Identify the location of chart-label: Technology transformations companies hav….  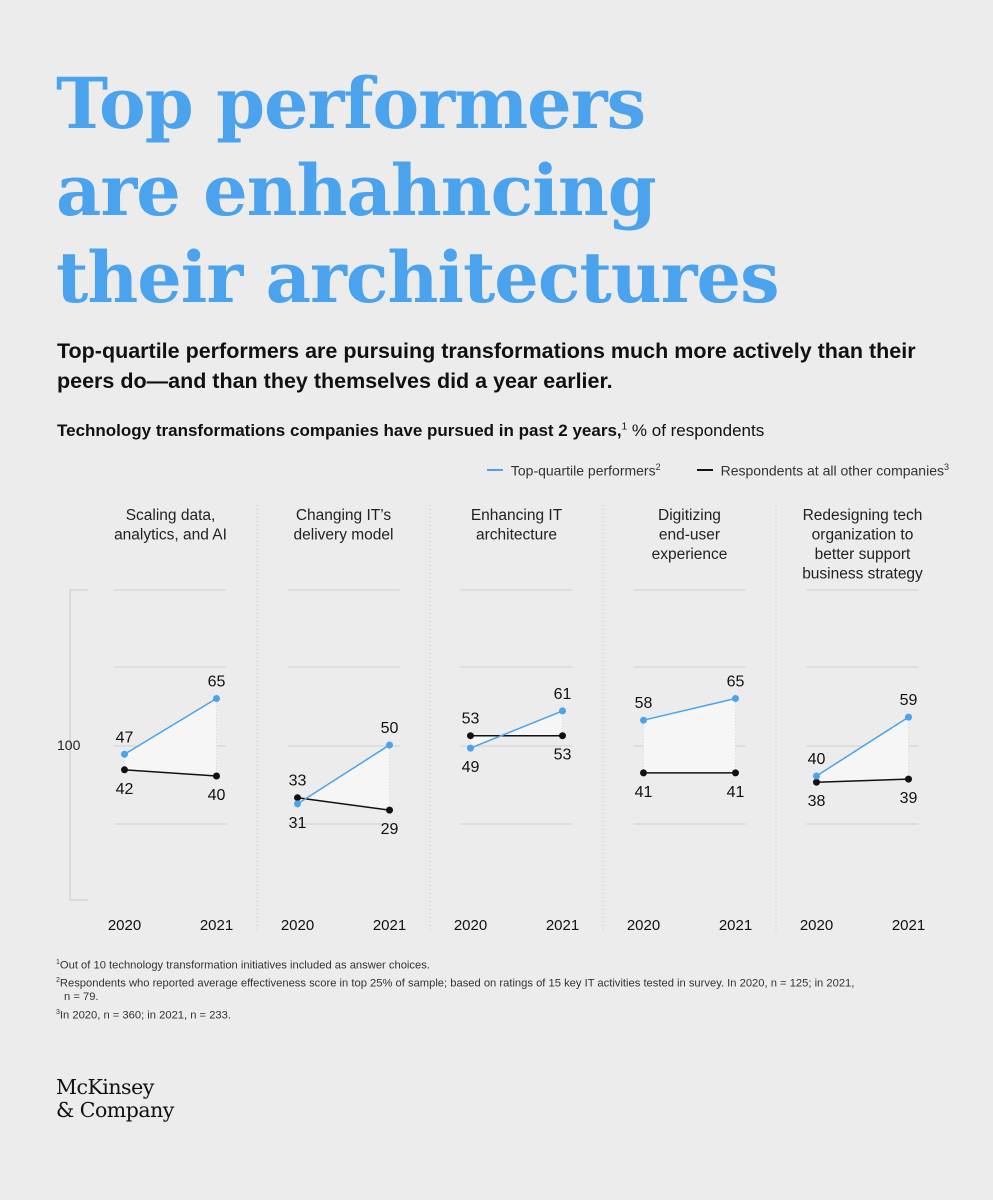
(410, 431).